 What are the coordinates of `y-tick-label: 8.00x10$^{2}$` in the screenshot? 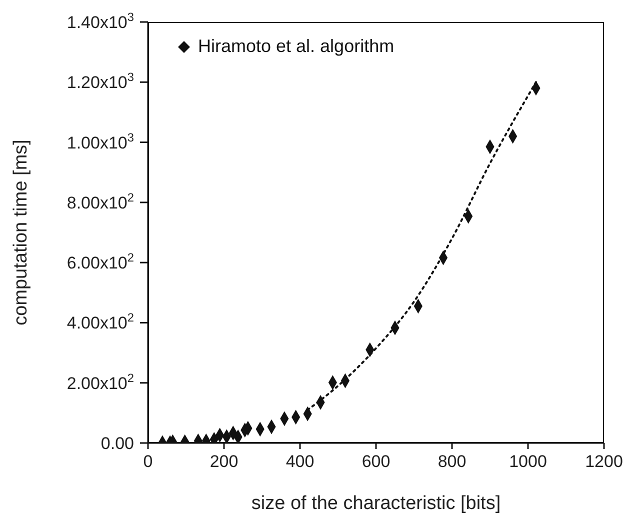 It's located at (100, 201).